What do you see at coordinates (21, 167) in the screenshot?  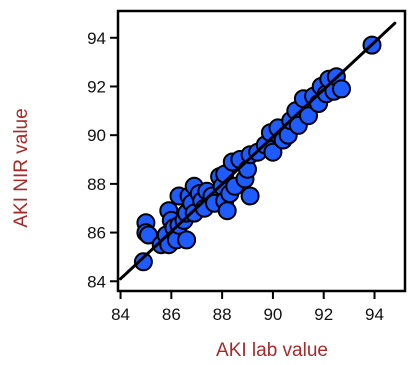 I see `y-axis-title: AKI NIR value` at bounding box center [21, 167].